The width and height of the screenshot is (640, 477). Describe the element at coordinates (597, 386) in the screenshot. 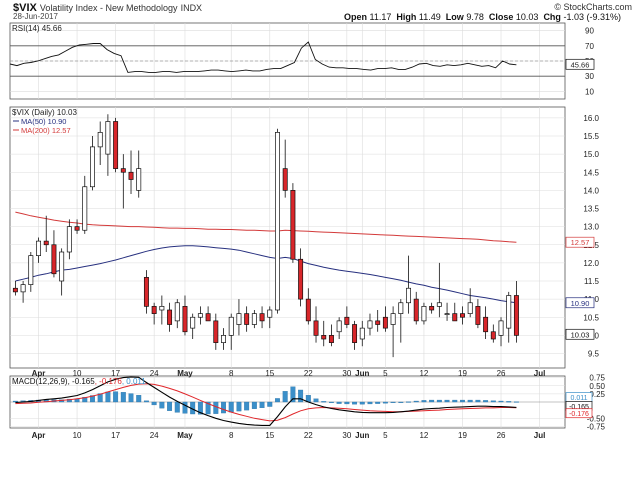

I see `macd-tick-label: 0.50` at that location.